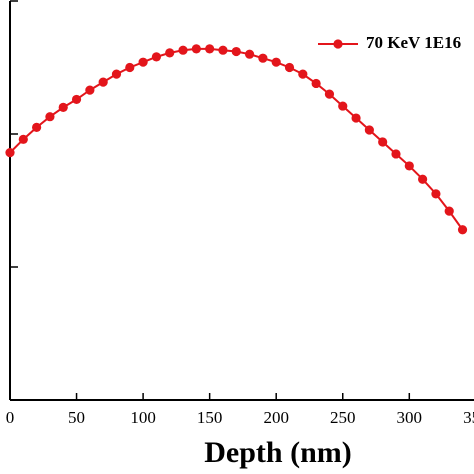 The width and height of the screenshot is (474, 474). What do you see at coordinates (278, 452) in the screenshot?
I see `x-axis-title: Depth (nm)` at bounding box center [278, 452].